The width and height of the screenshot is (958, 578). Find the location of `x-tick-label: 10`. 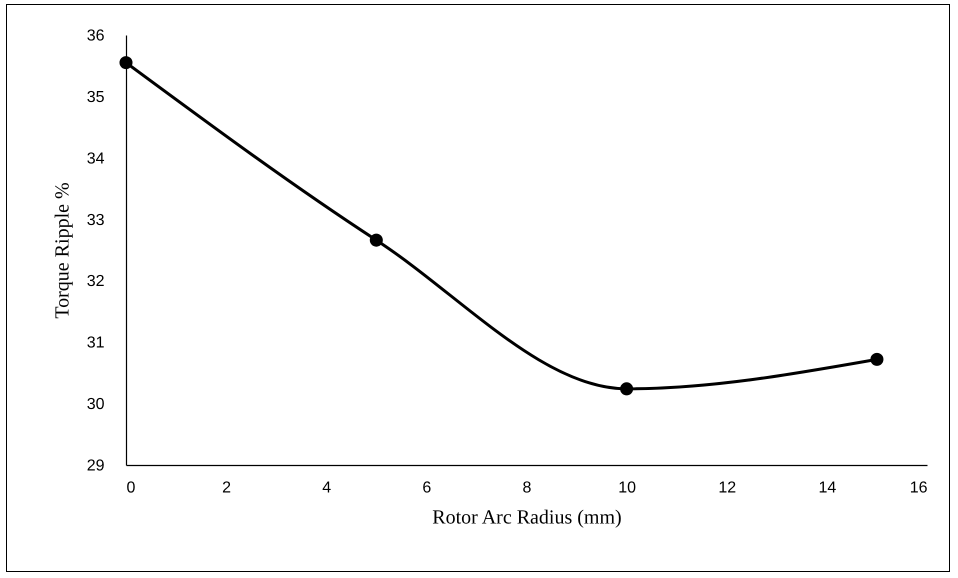

x-tick-label: 10 is located at coordinates (627, 488).